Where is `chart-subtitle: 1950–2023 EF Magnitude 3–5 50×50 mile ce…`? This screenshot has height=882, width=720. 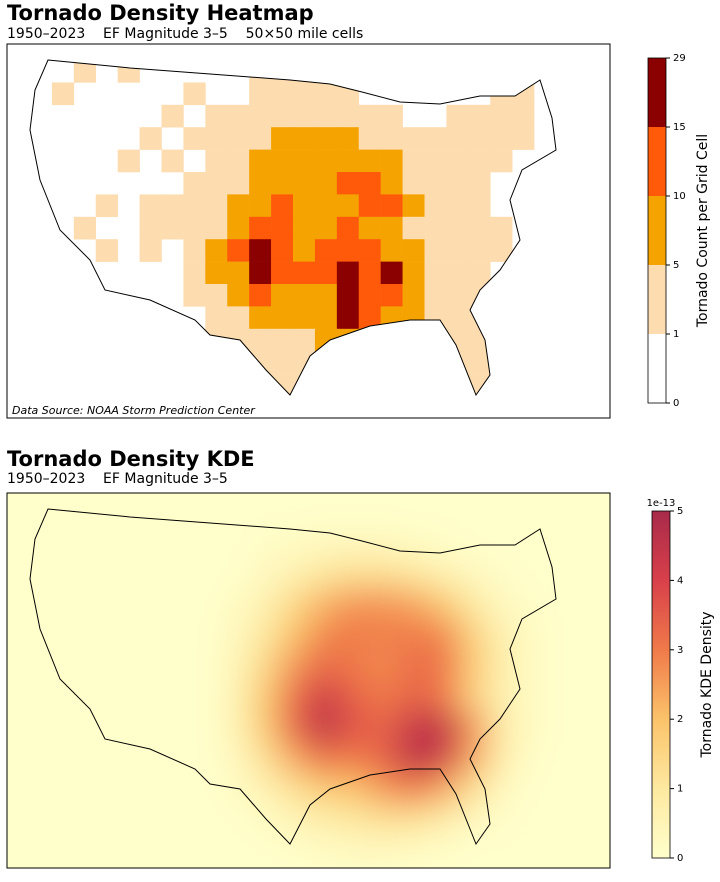 chart-subtitle: 1950–2023 EF Magnitude 3–5 50×50 mile ce… is located at coordinates (185, 34).